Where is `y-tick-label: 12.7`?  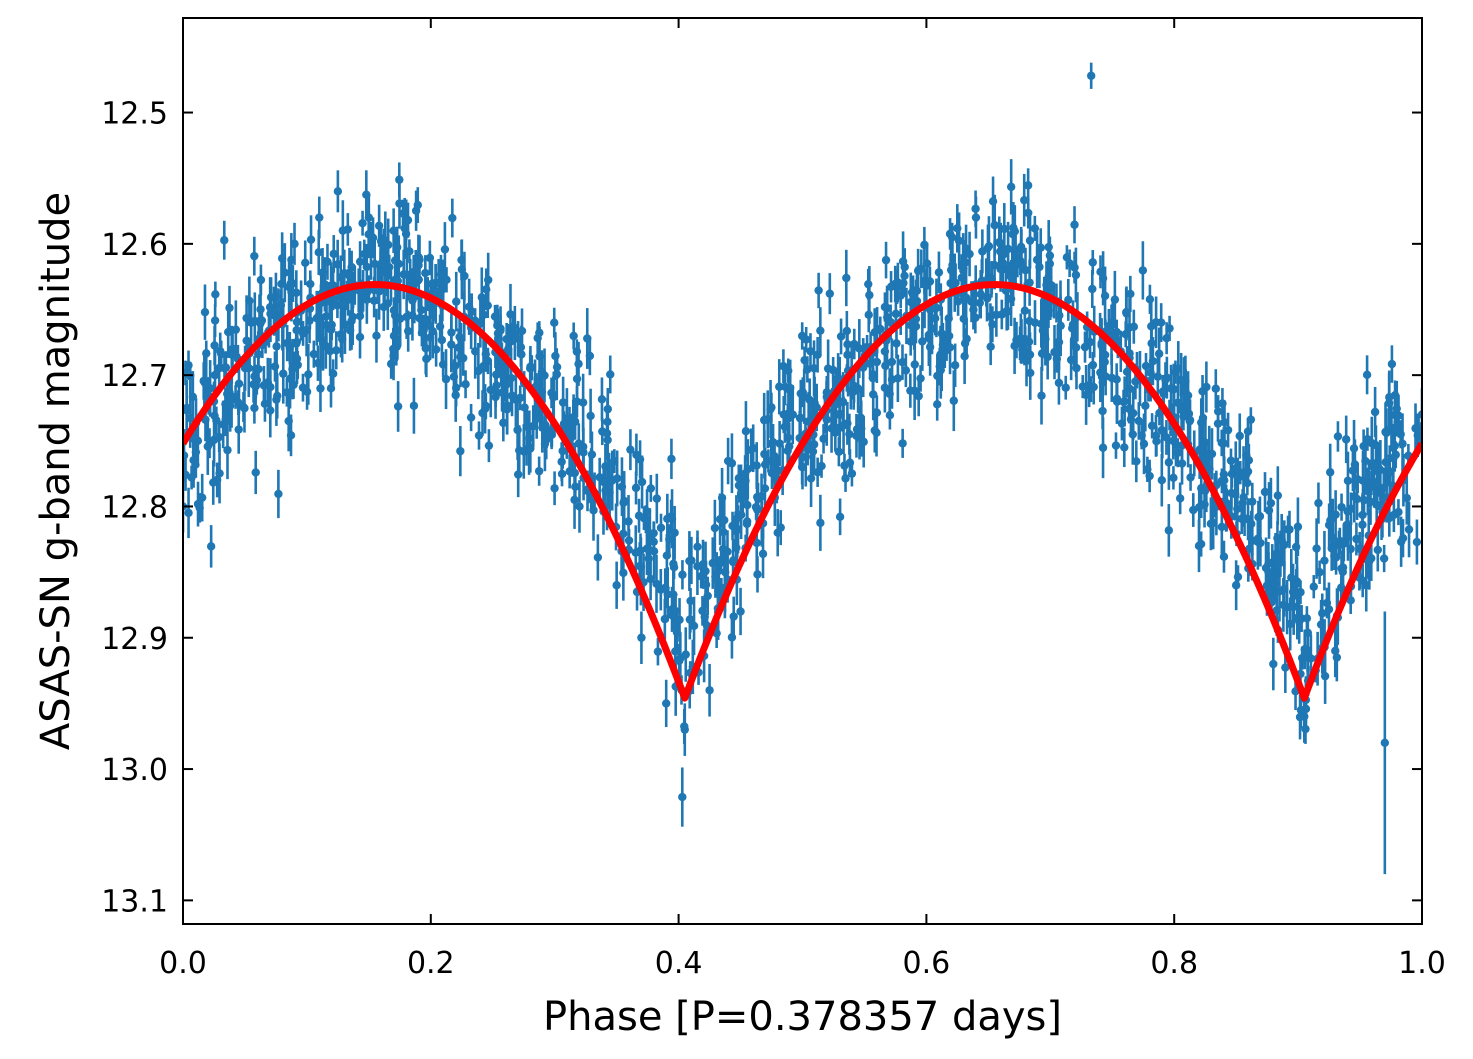 y-tick-label: 12.7 is located at coordinates (134, 376).